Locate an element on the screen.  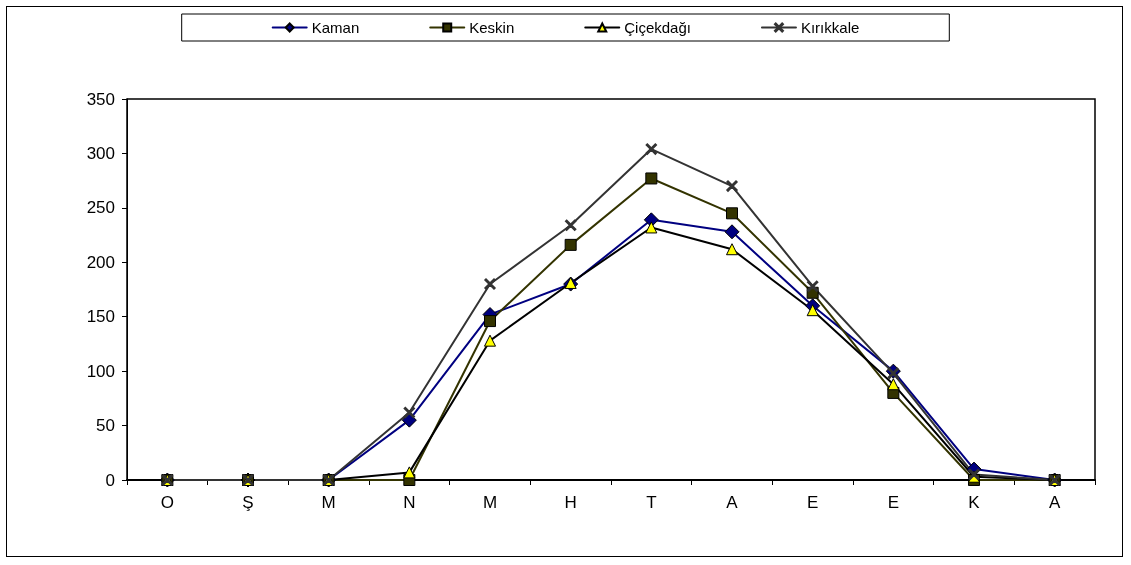
legend-label: Kırıkkale is located at coordinates (830, 27).